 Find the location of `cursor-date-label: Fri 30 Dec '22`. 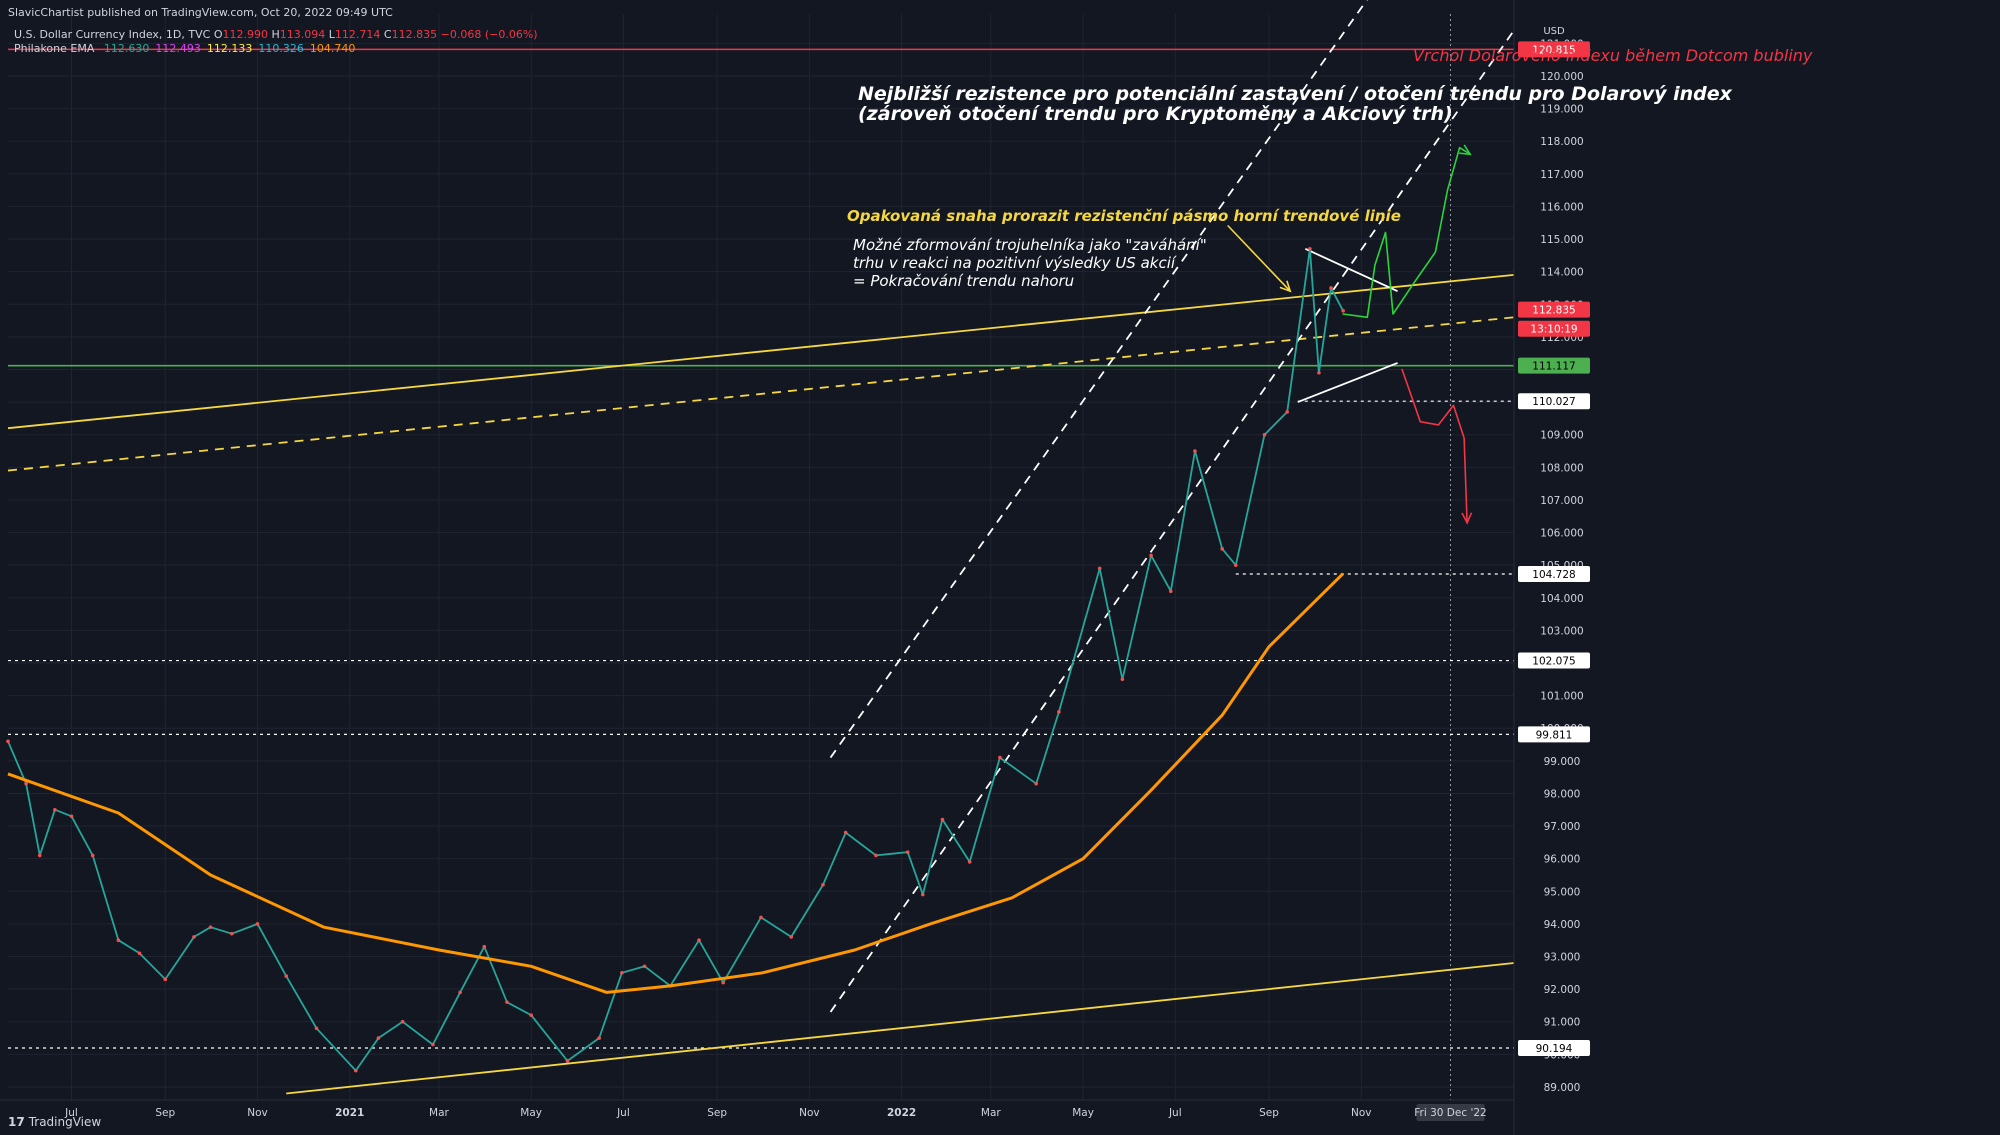

cursor-date-label: Fri 30 Dec '22 is located at coordinates (1450, 1113).